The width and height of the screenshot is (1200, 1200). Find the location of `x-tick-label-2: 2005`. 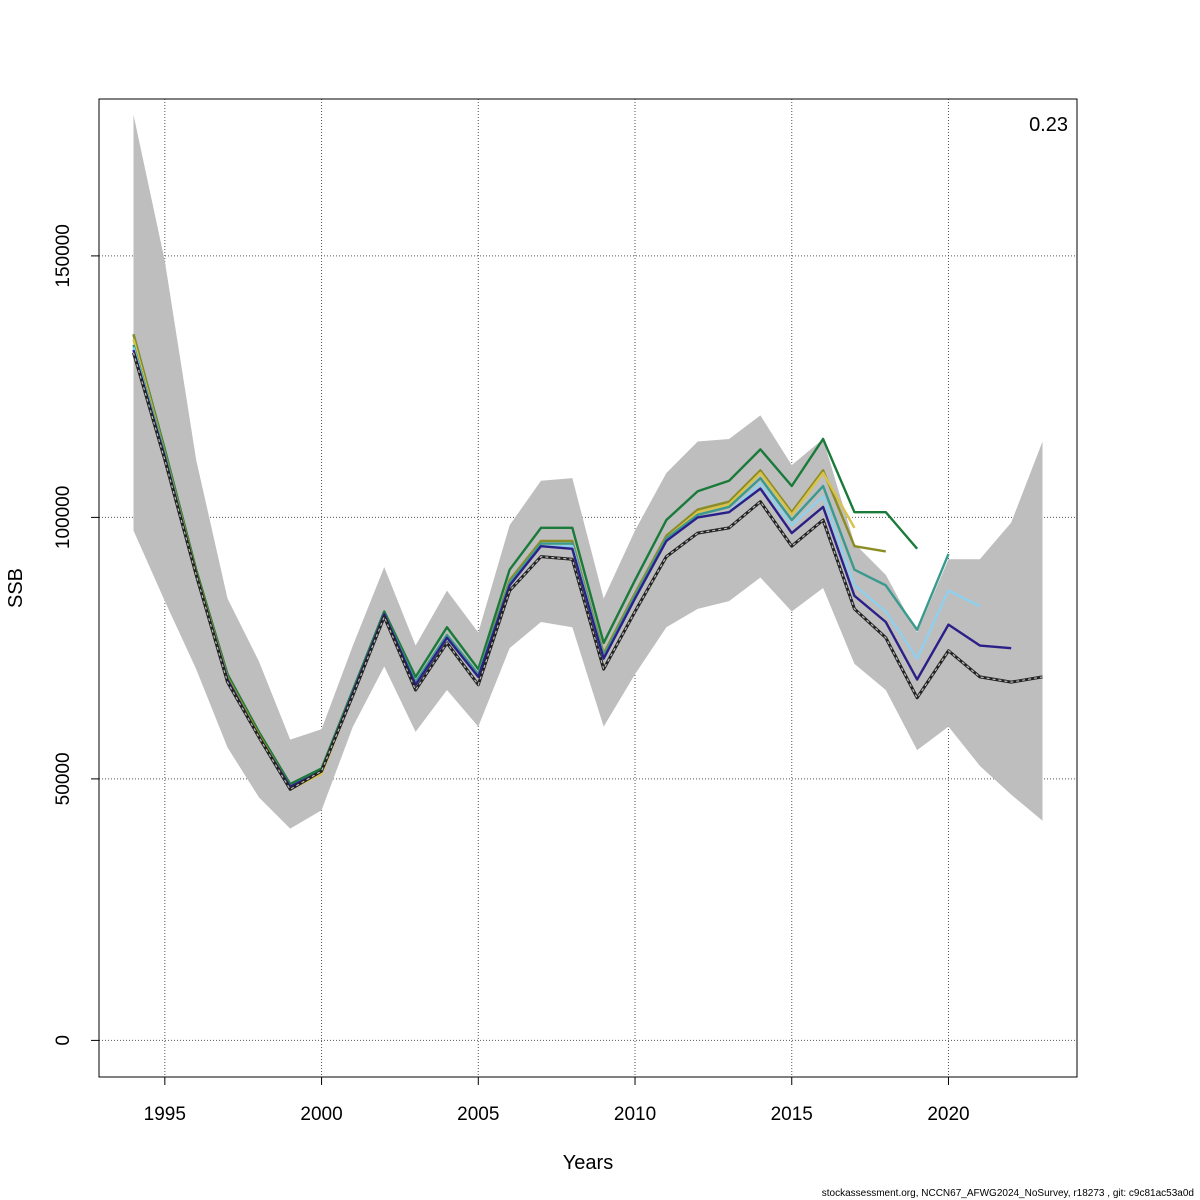

x-tick-label-2: 2005 is located at coordinates (478, 1114).